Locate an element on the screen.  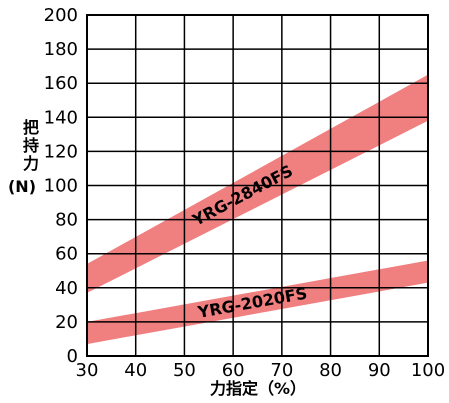
y-tick-label-20: 20 is located at coordinates (66, 322).